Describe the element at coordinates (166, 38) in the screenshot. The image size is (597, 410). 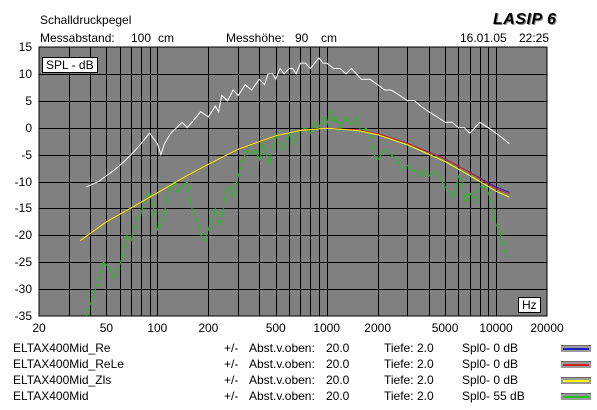
I see `distance-unit: cm` at that location.